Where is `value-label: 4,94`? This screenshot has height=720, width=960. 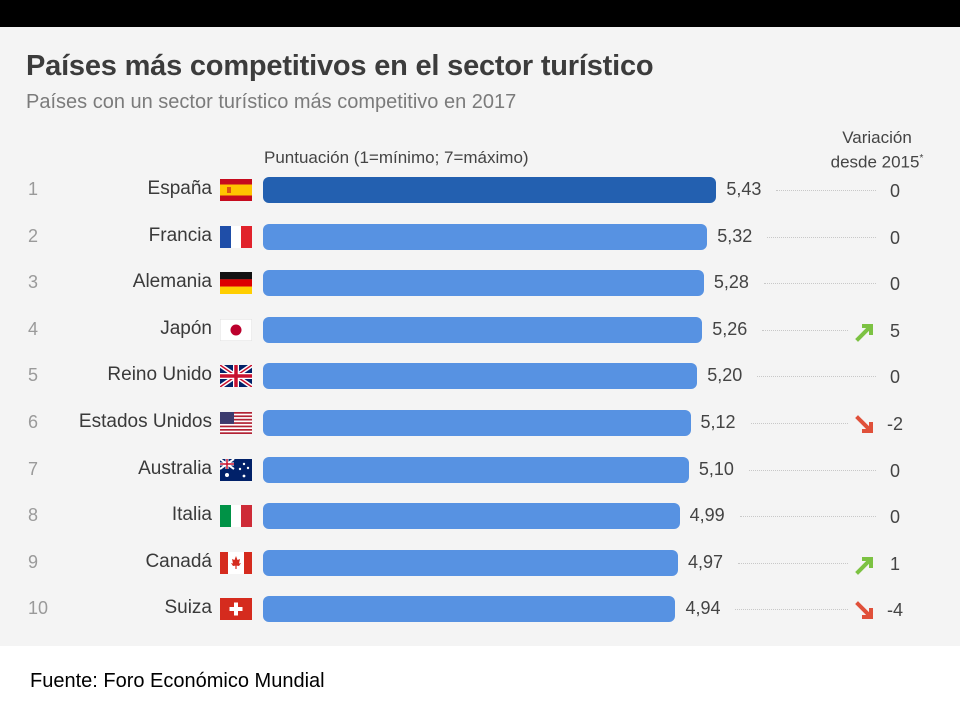 value-label: 4,94 is located at coordinates (703, 608).